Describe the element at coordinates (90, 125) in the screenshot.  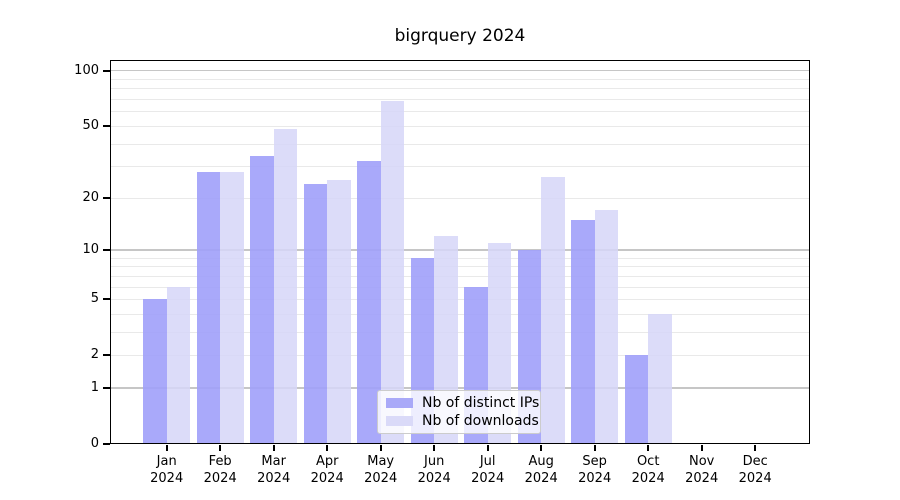
I see `y-tick-label: 50` at that location.